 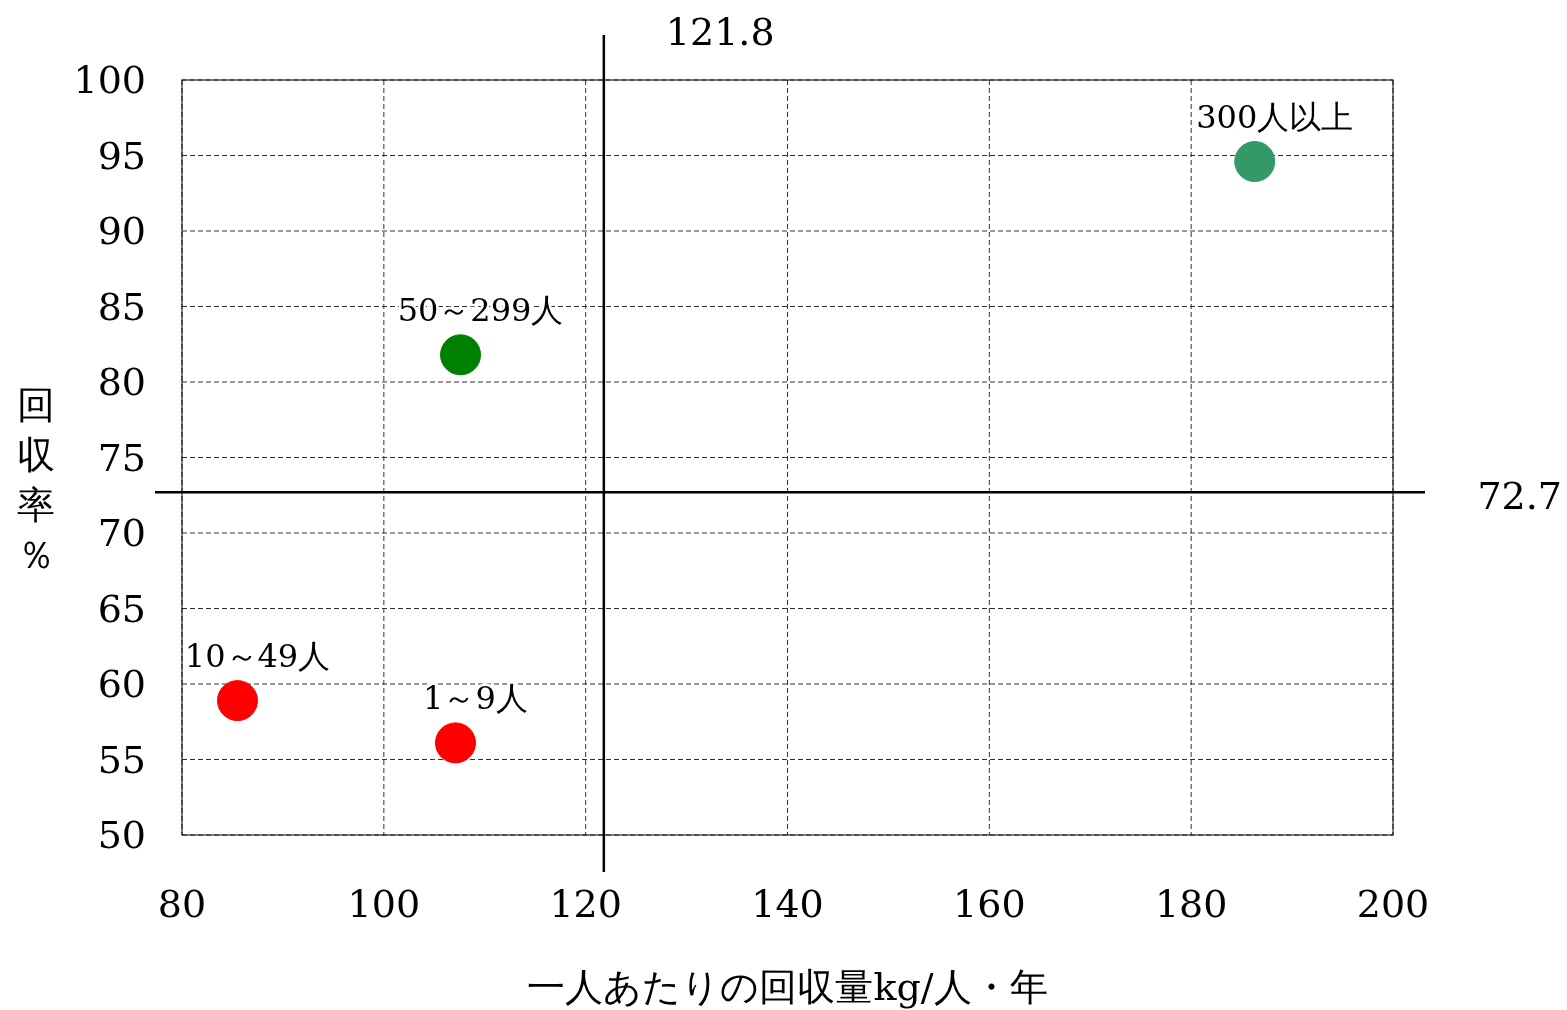 What do you see at coordinates (384, 904) in the screenshot?
I see `x-tick-label: 100` at bounding box center [384, 904].